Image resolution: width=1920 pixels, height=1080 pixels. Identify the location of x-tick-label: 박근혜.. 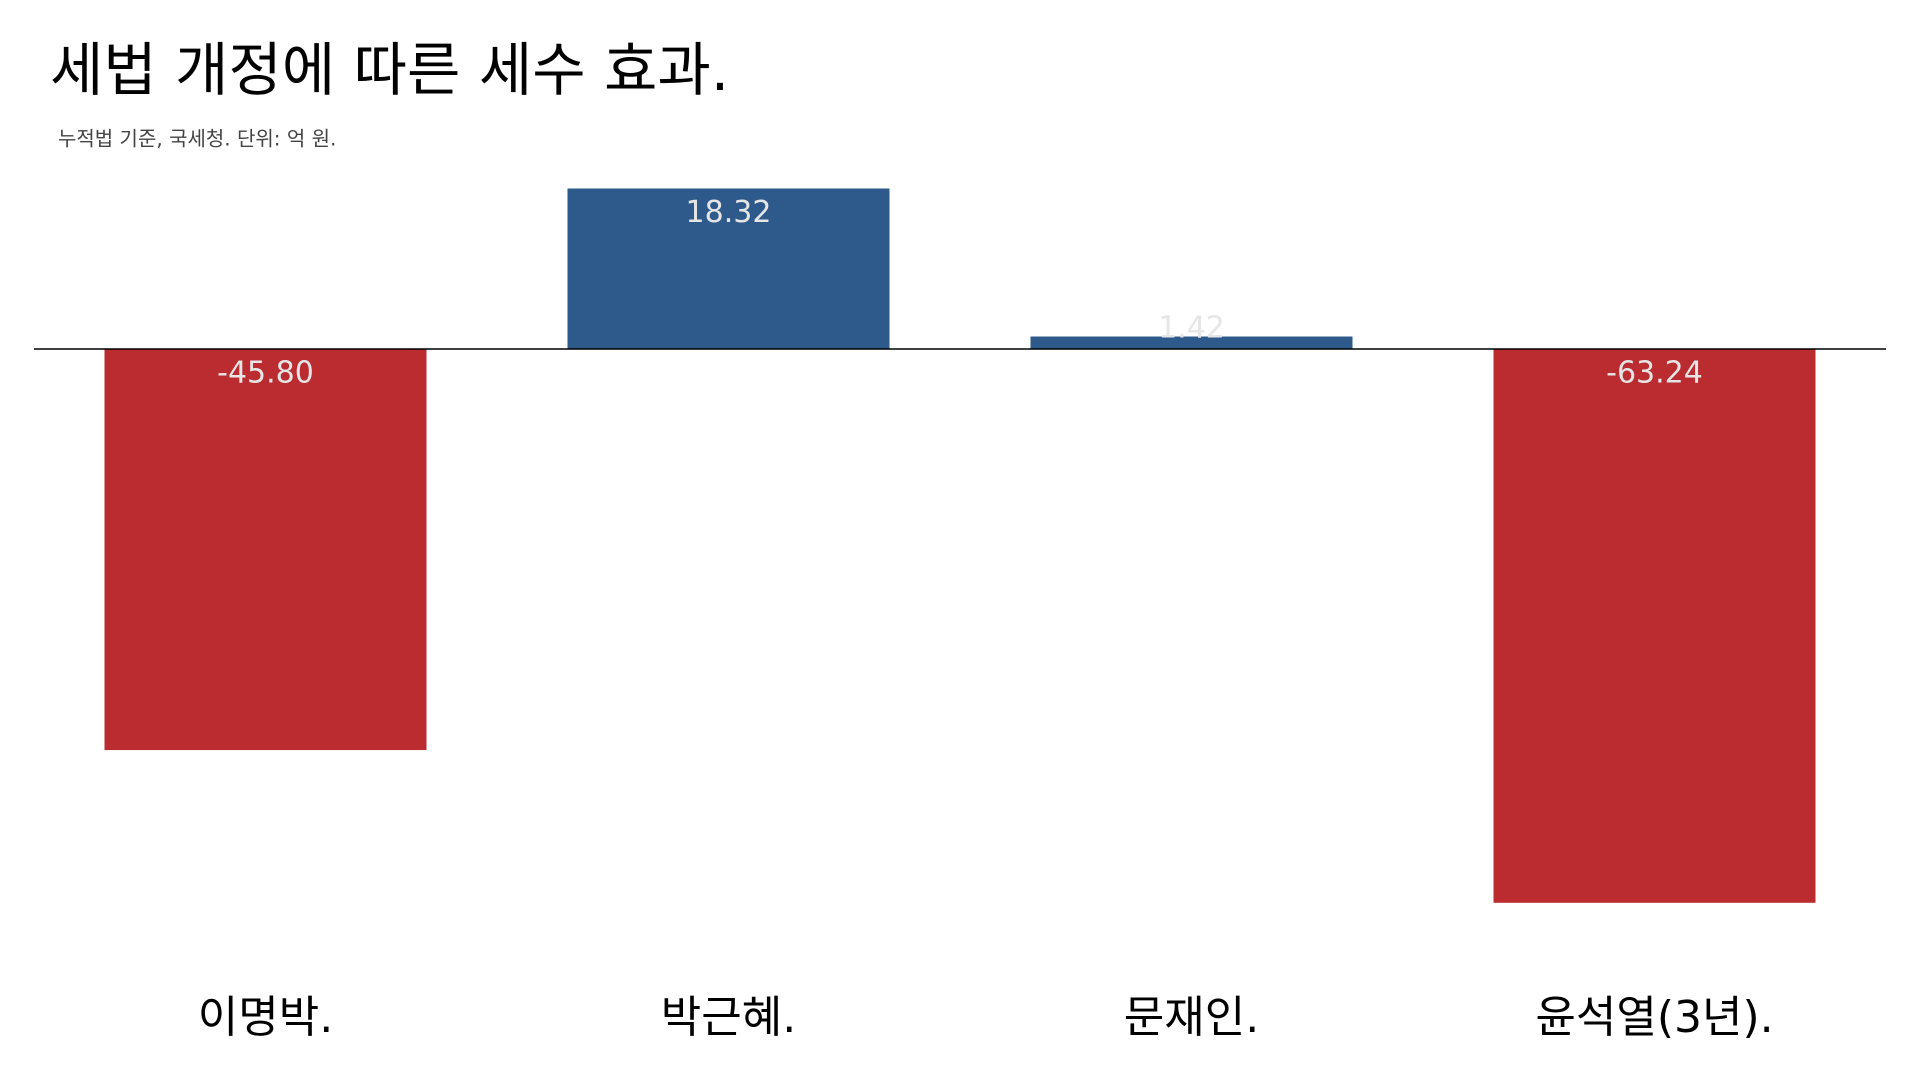
(728, 1017).